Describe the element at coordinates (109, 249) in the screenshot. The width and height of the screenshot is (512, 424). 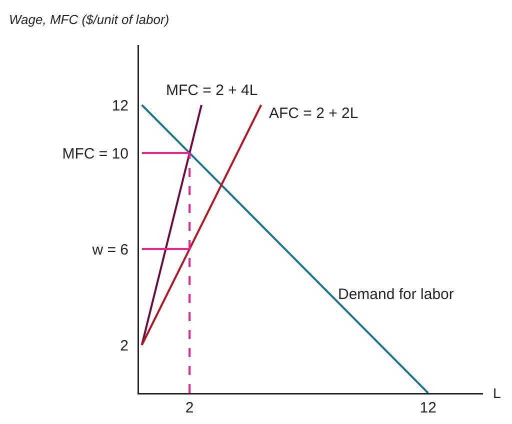
I see `y-tick-label: w = 6` at that location.